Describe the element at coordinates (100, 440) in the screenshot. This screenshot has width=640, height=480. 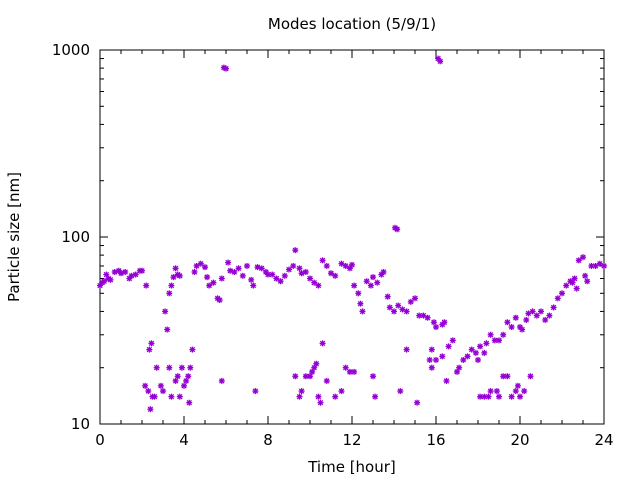
I see `x-tick-label: 0` at that location.